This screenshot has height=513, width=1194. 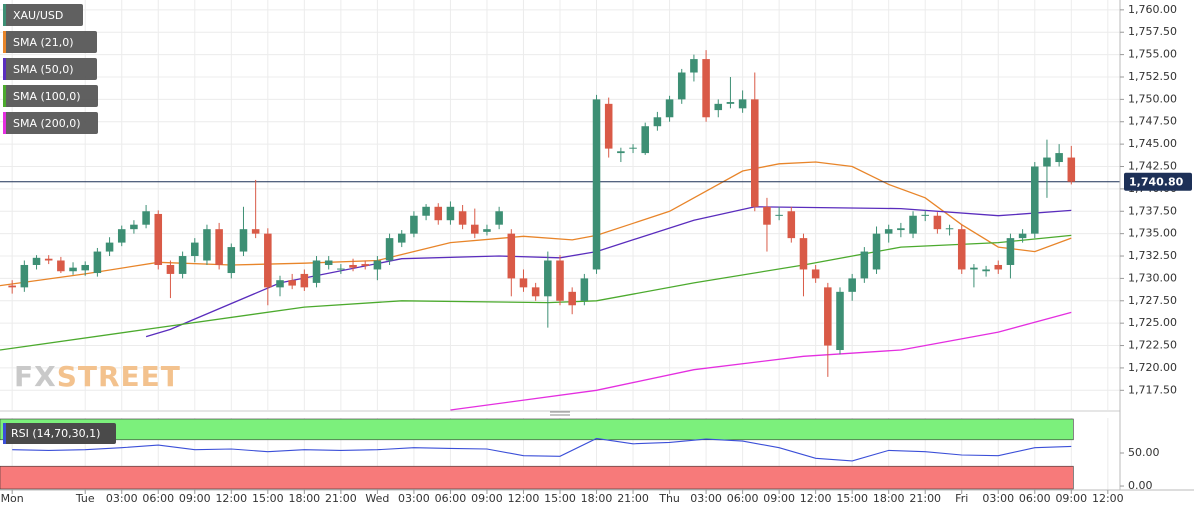 What do you see at coordinates (633, 498) in the screenshot?
I see `x-tick-label: 21:00` at bounding box center [633, 498].